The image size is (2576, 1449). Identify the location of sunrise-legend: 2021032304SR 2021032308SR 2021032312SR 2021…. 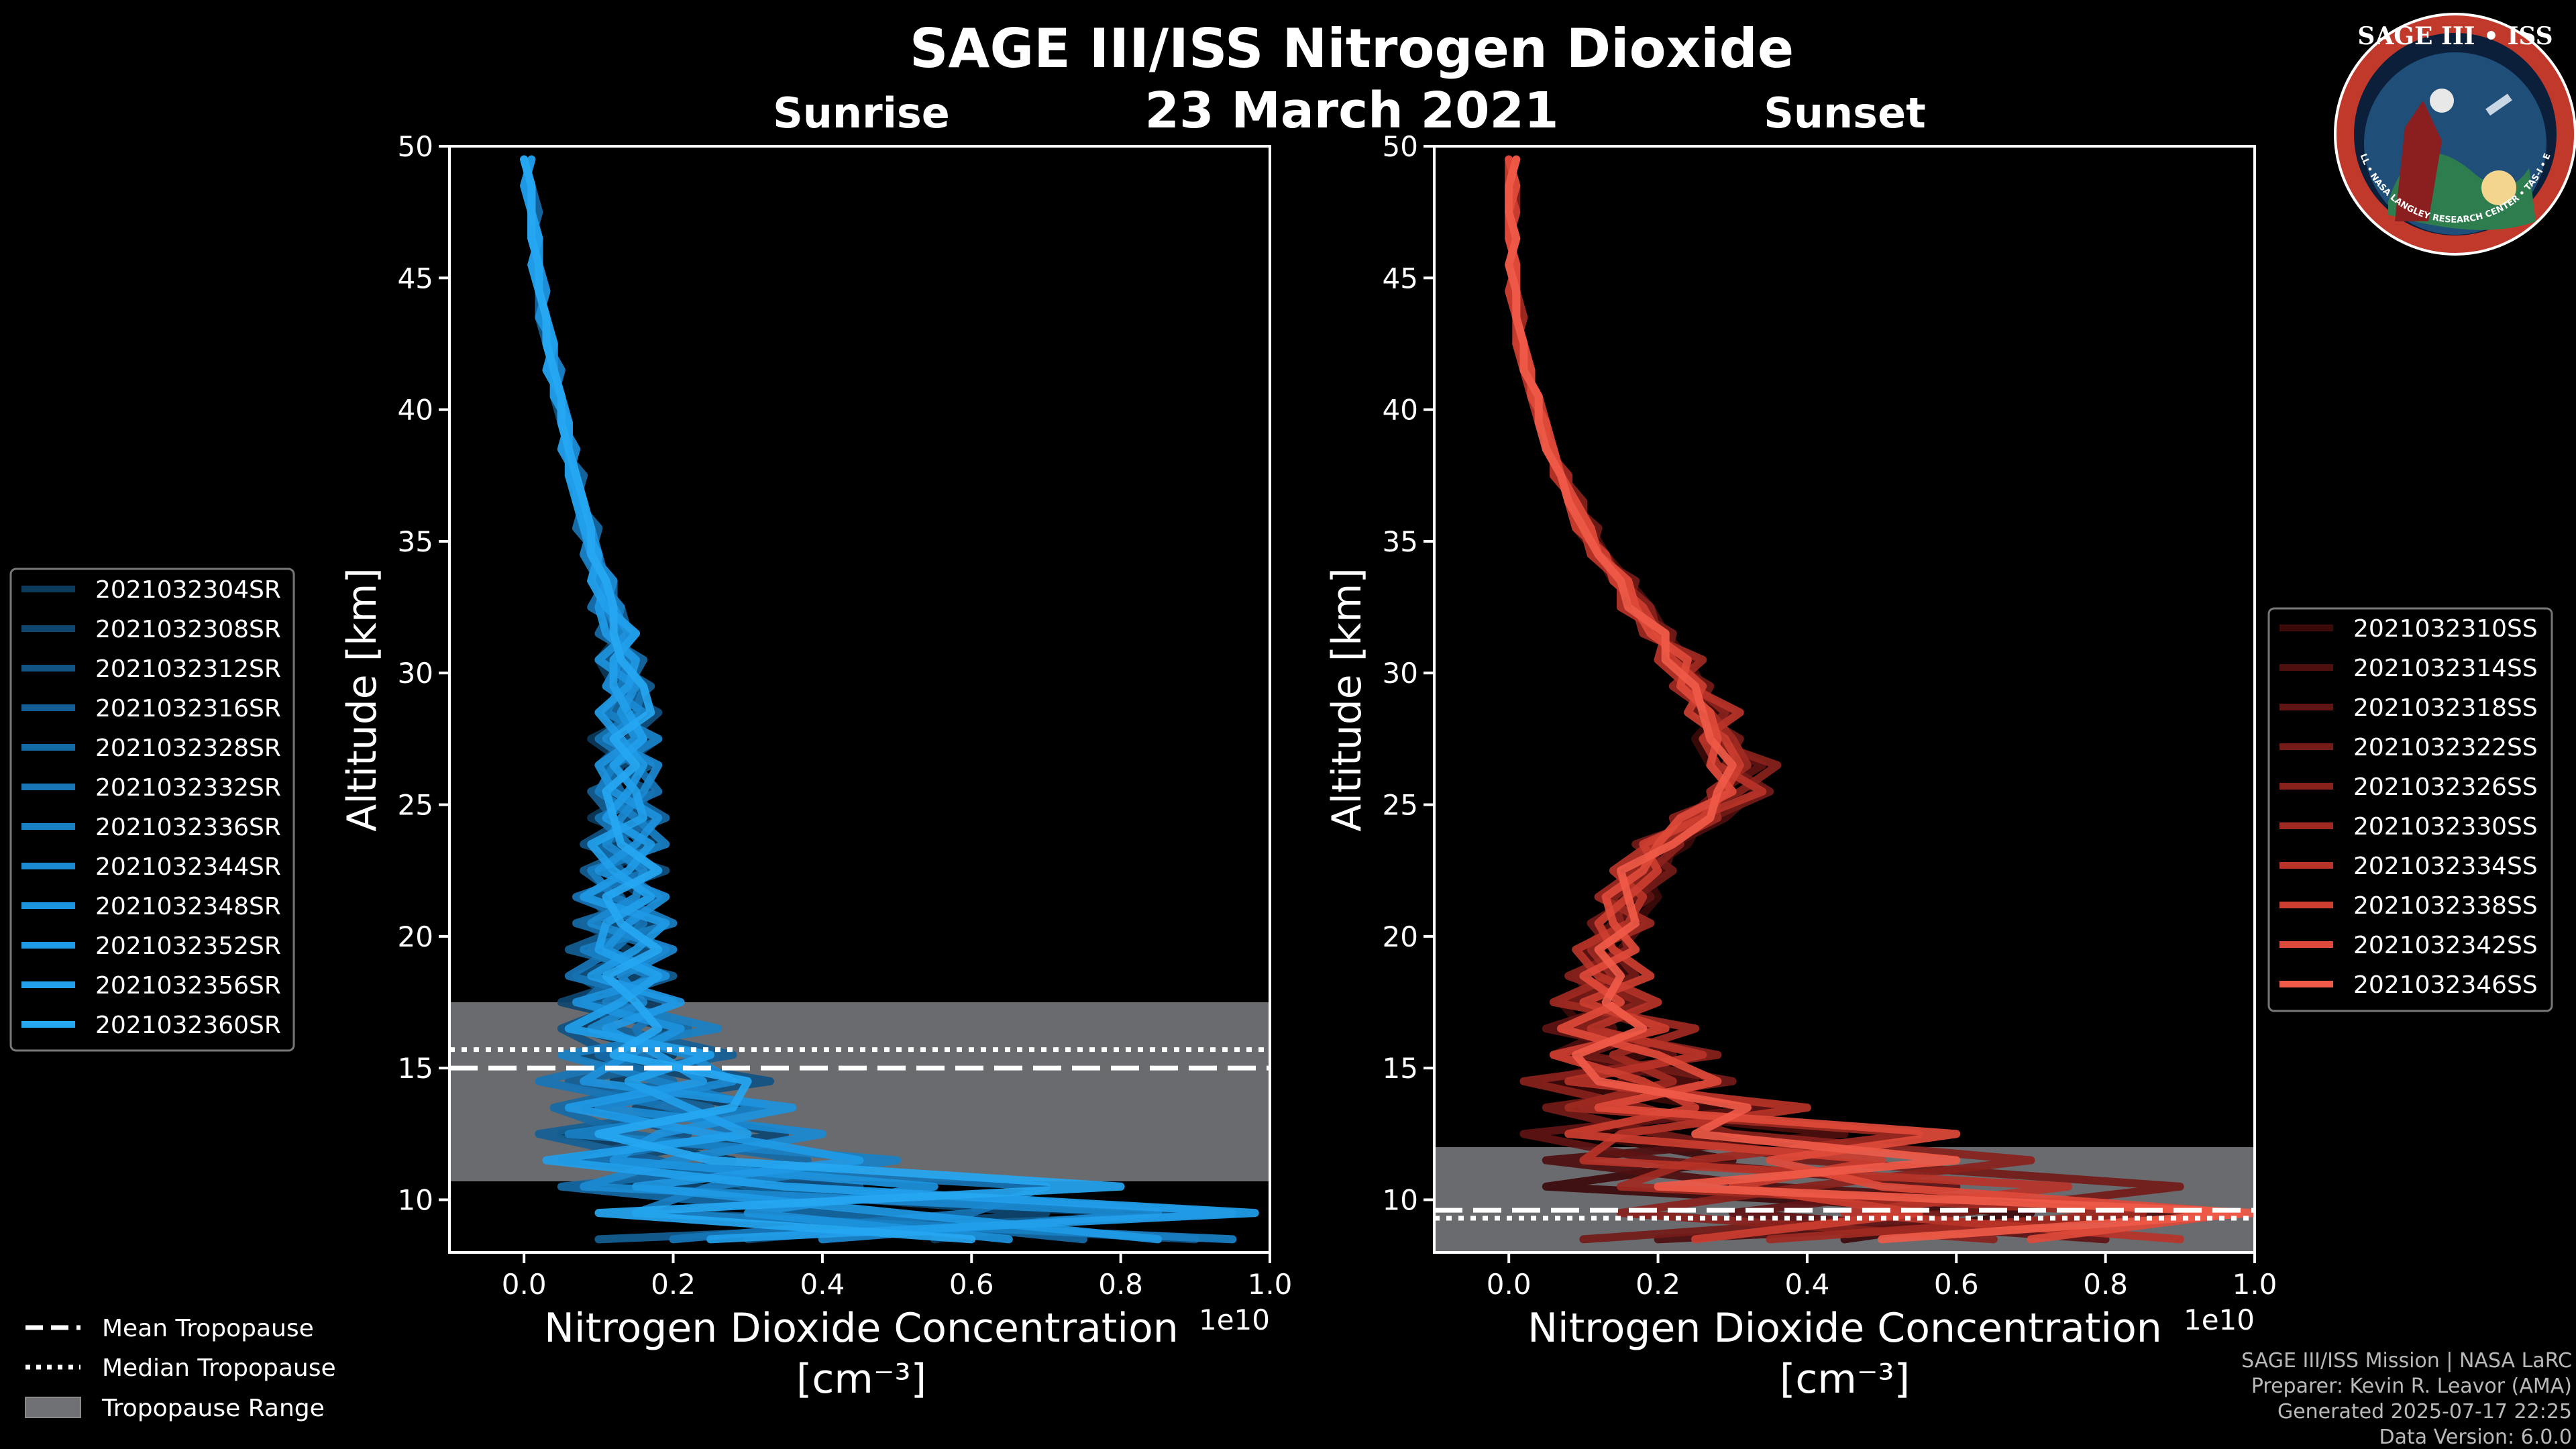
(152, 810).